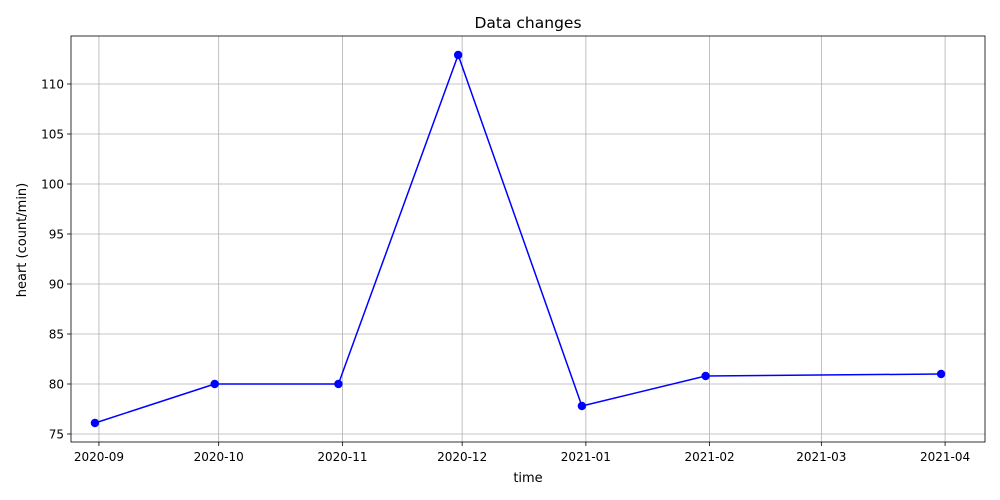  Describe the element at coordinates (56, 259) in the screenshot. I see `y-axis-ticks: 75 80 85 90 95 100 105 110` at that location.